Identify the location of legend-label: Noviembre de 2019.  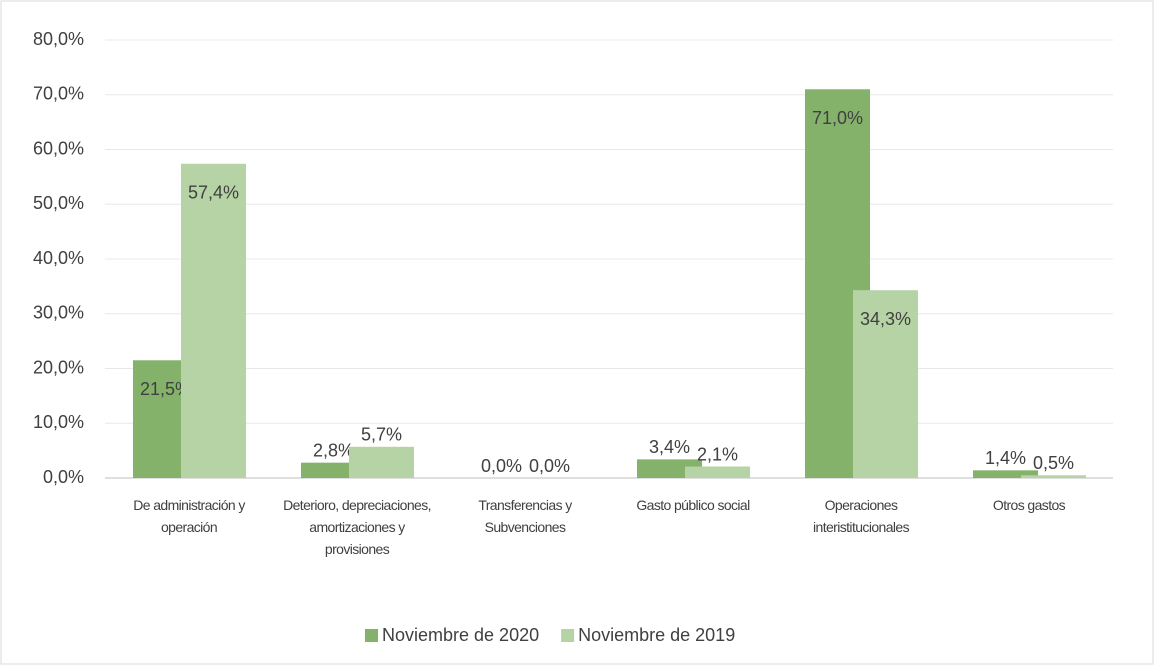
(656, 635).